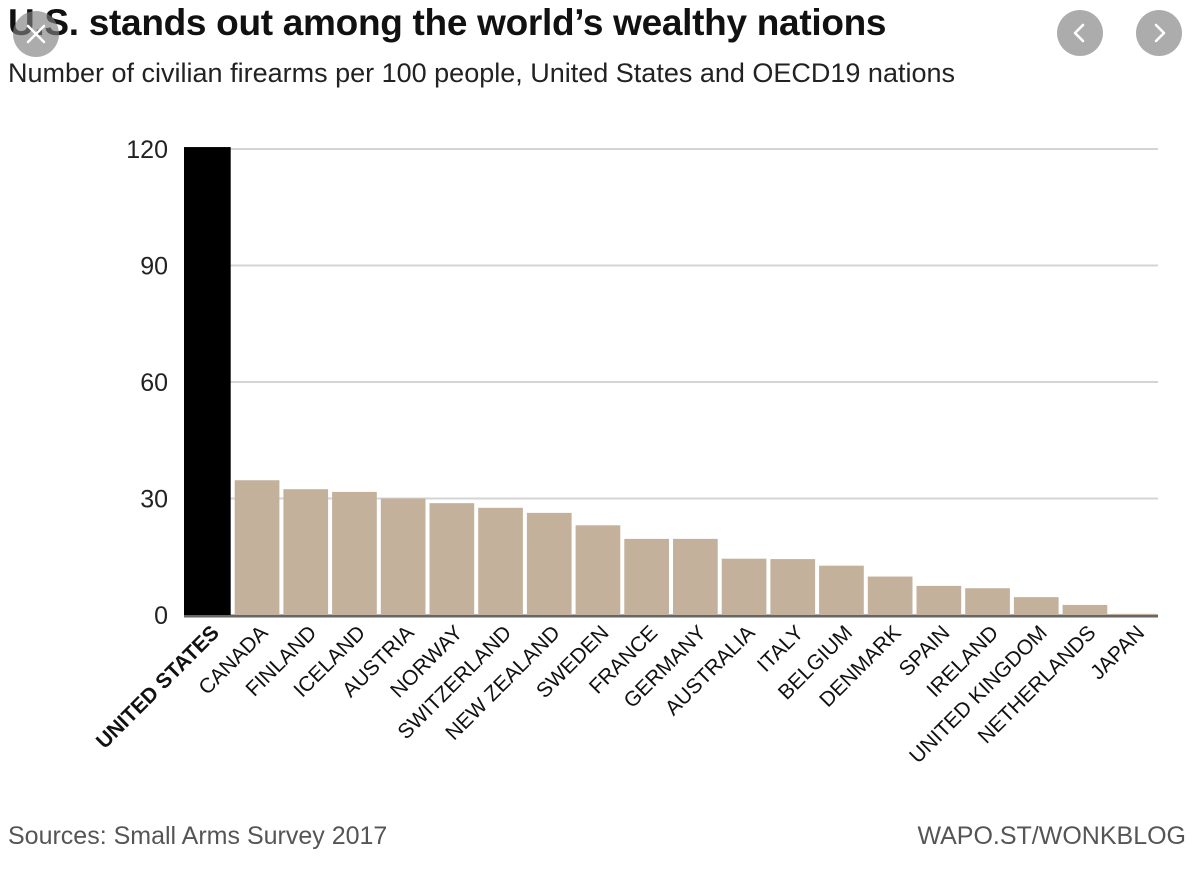  What do you see at coordinates (154, 500) in the screenshot?
I see `y-tick-label: 30` at bounding box center [154, 500].